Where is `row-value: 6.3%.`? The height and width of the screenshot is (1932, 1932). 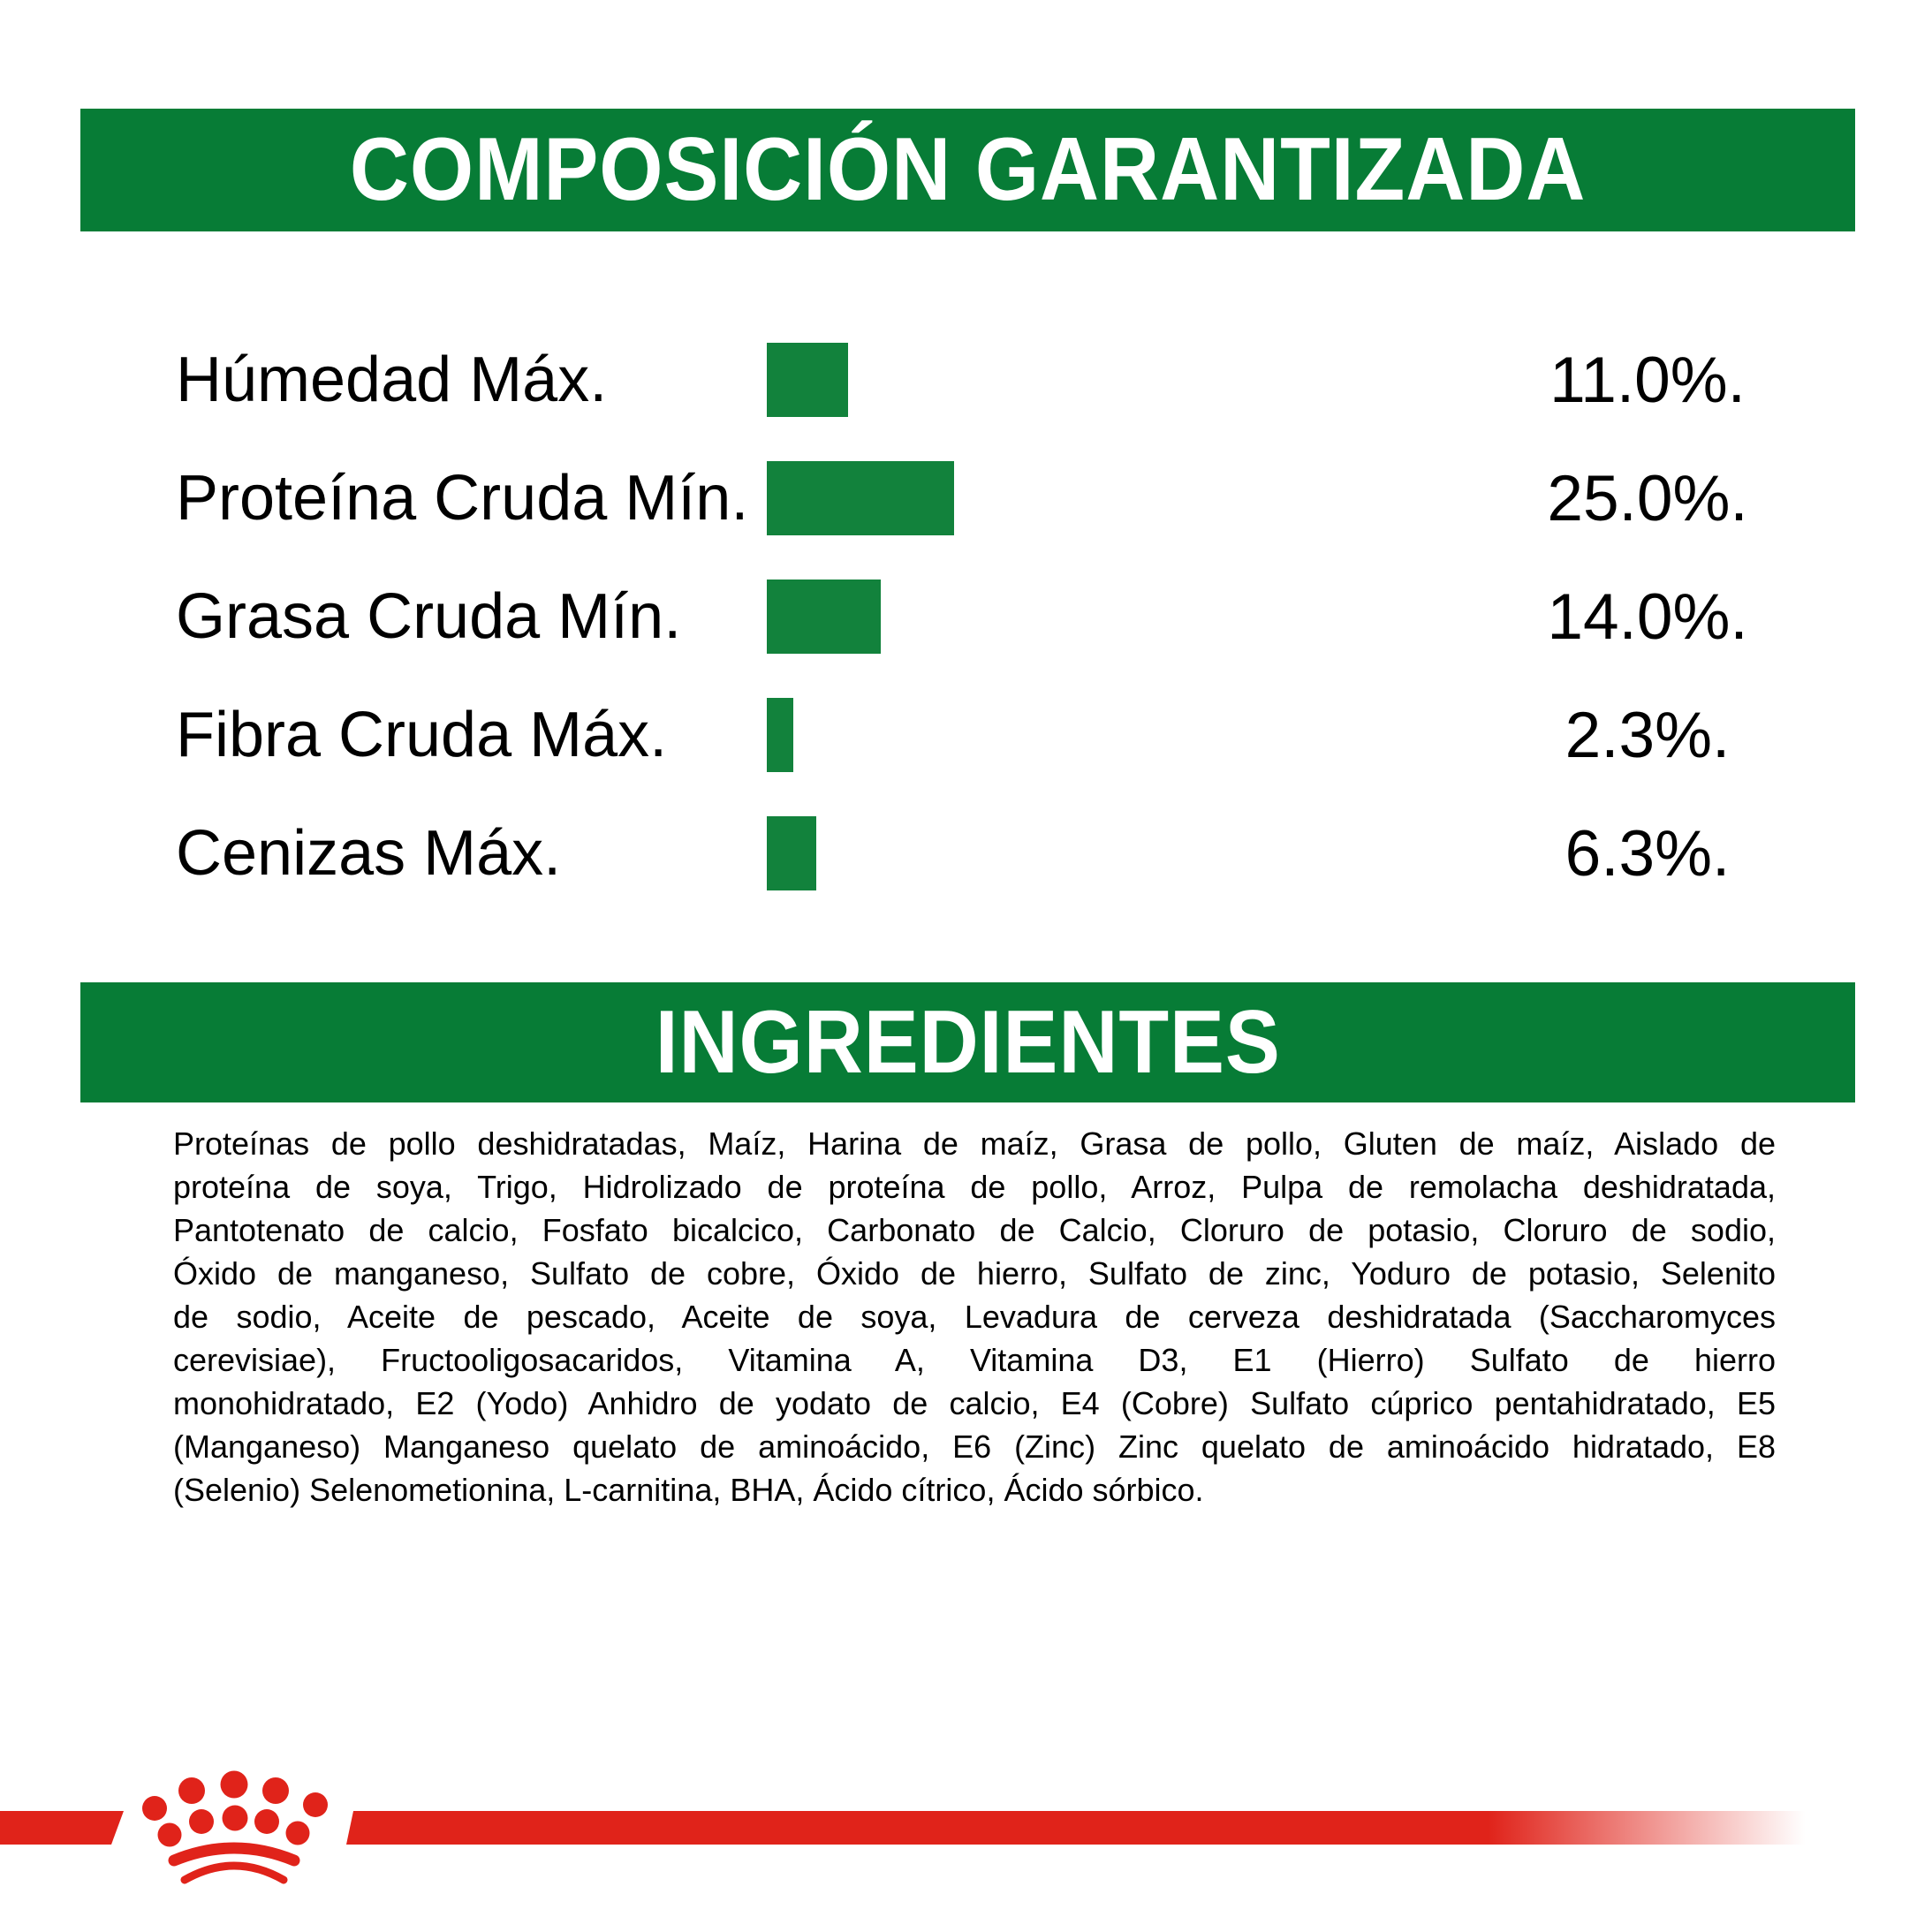
row-value: 6.3%. is located at coordinates (1648, 854).